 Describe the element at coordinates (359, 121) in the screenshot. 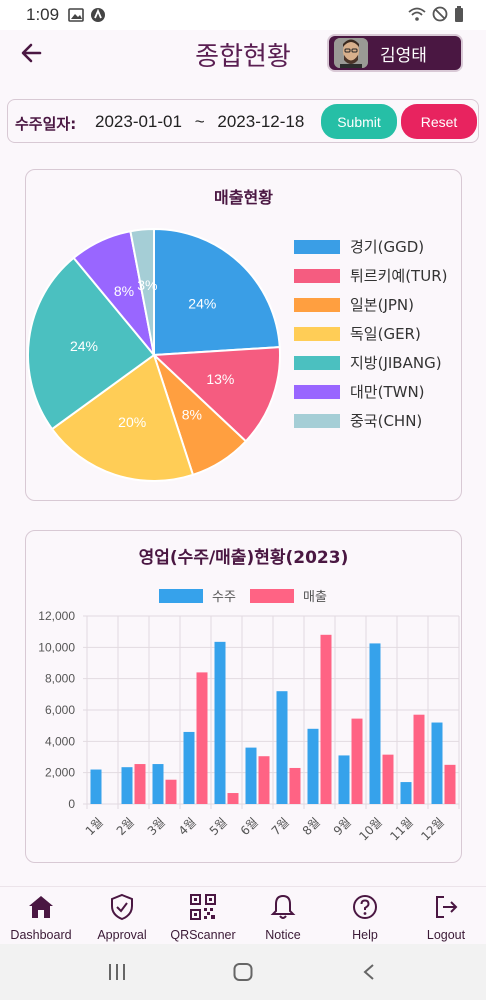

I see `submit-button: Submit` at that location.